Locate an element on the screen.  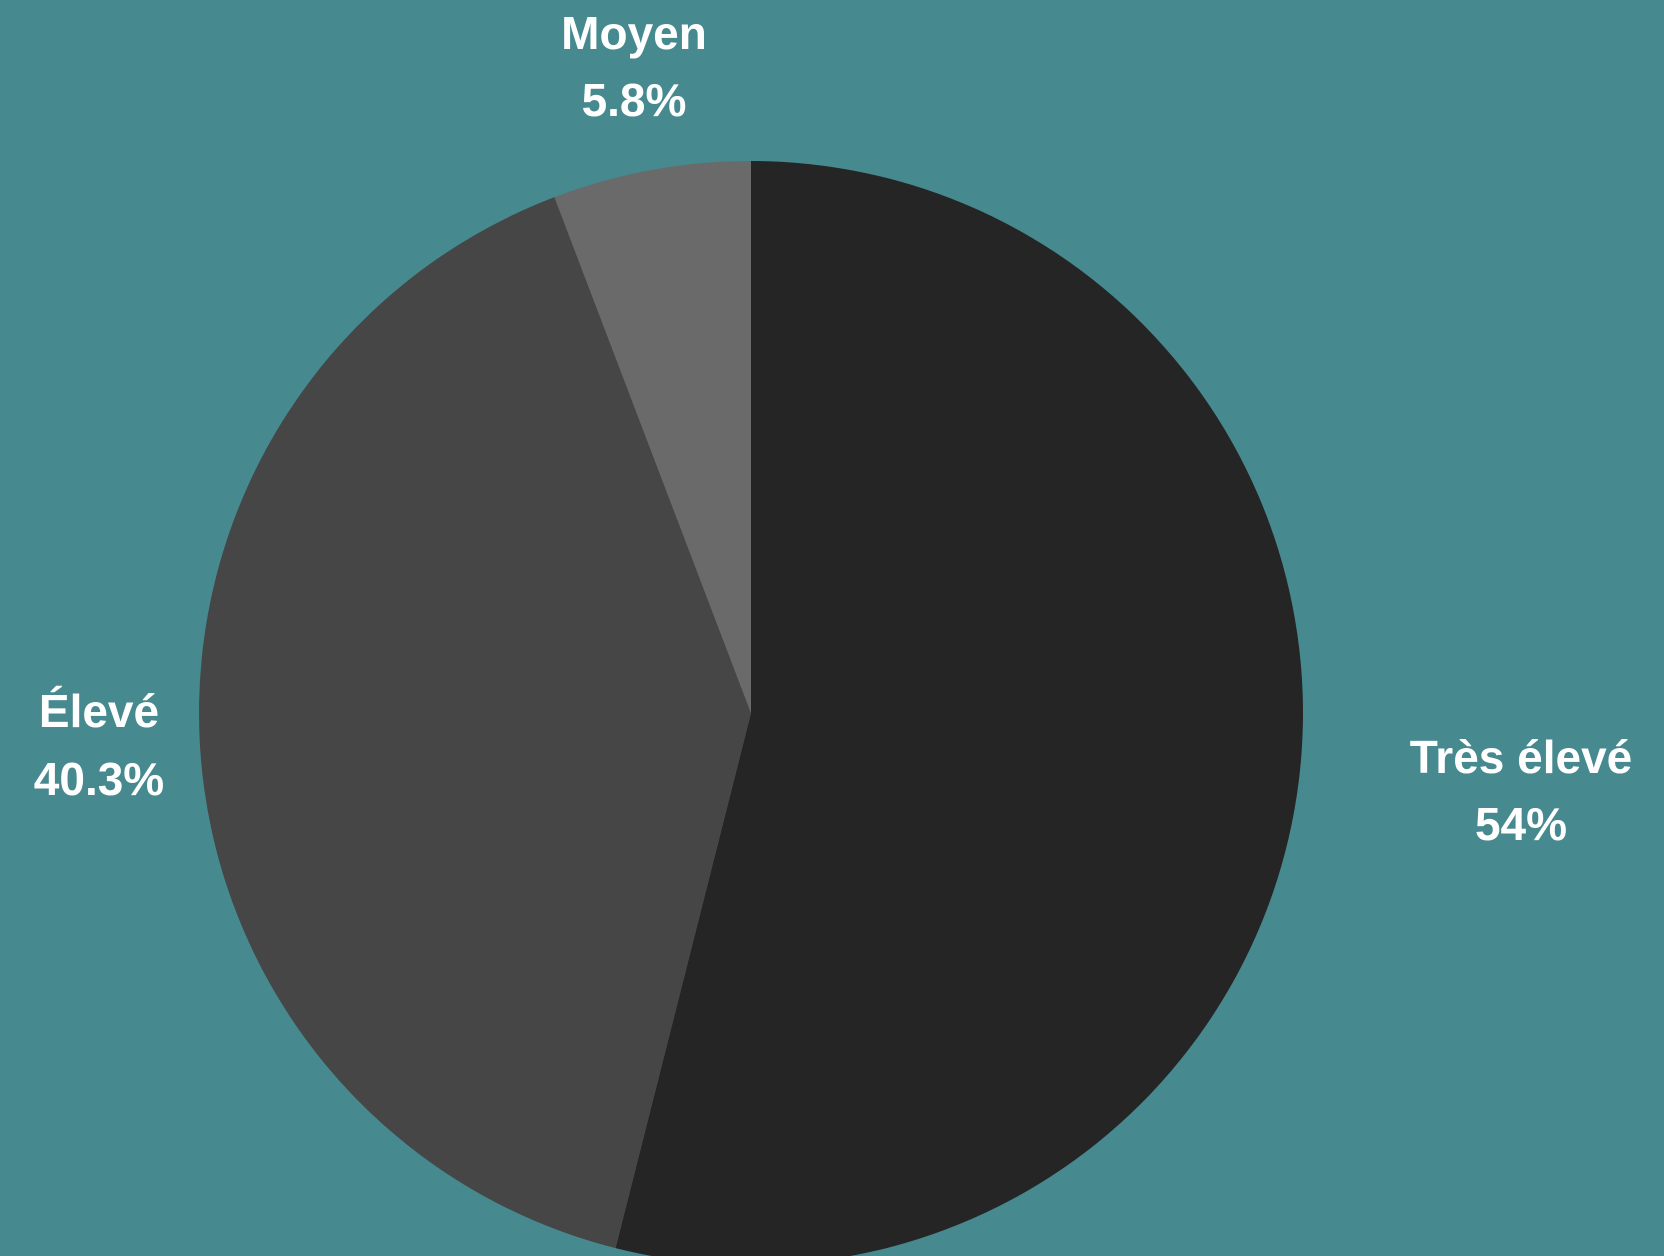
slice-label: Moyen is located at coordinates (634, 33).